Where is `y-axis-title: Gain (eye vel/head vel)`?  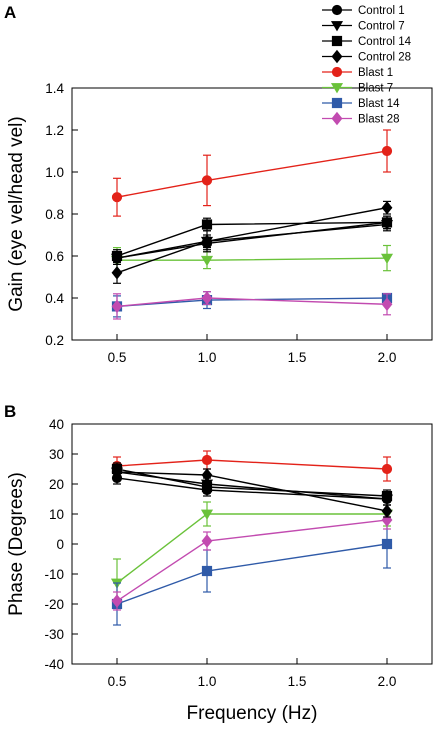
y-axis-title: Gain (eye vel/head vel) is located at coordinates (16, 213).